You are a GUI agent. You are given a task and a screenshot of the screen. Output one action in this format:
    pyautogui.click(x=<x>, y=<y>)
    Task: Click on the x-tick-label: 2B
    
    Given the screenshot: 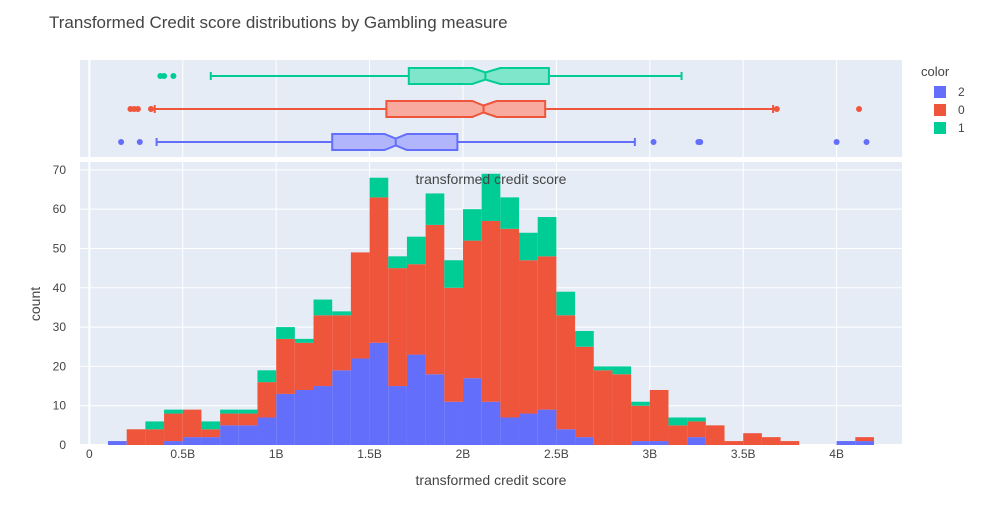 What is the action you would take?
    pyautogui.click(x=463, y=454)
    